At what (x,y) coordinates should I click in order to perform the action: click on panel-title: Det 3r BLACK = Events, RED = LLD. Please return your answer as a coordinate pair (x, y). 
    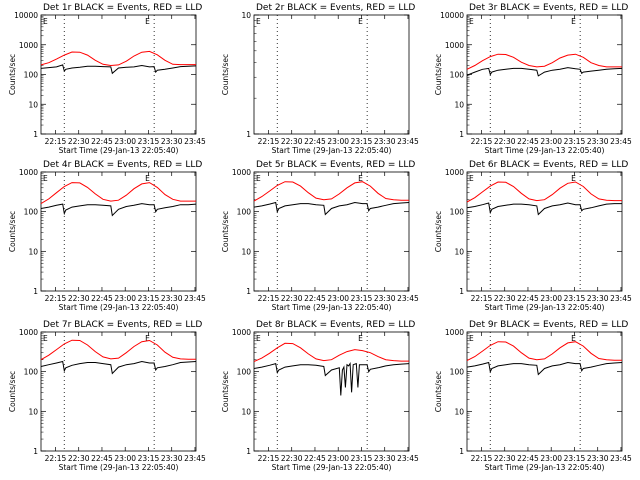
    Looking at the image, I should click on (548, 8).